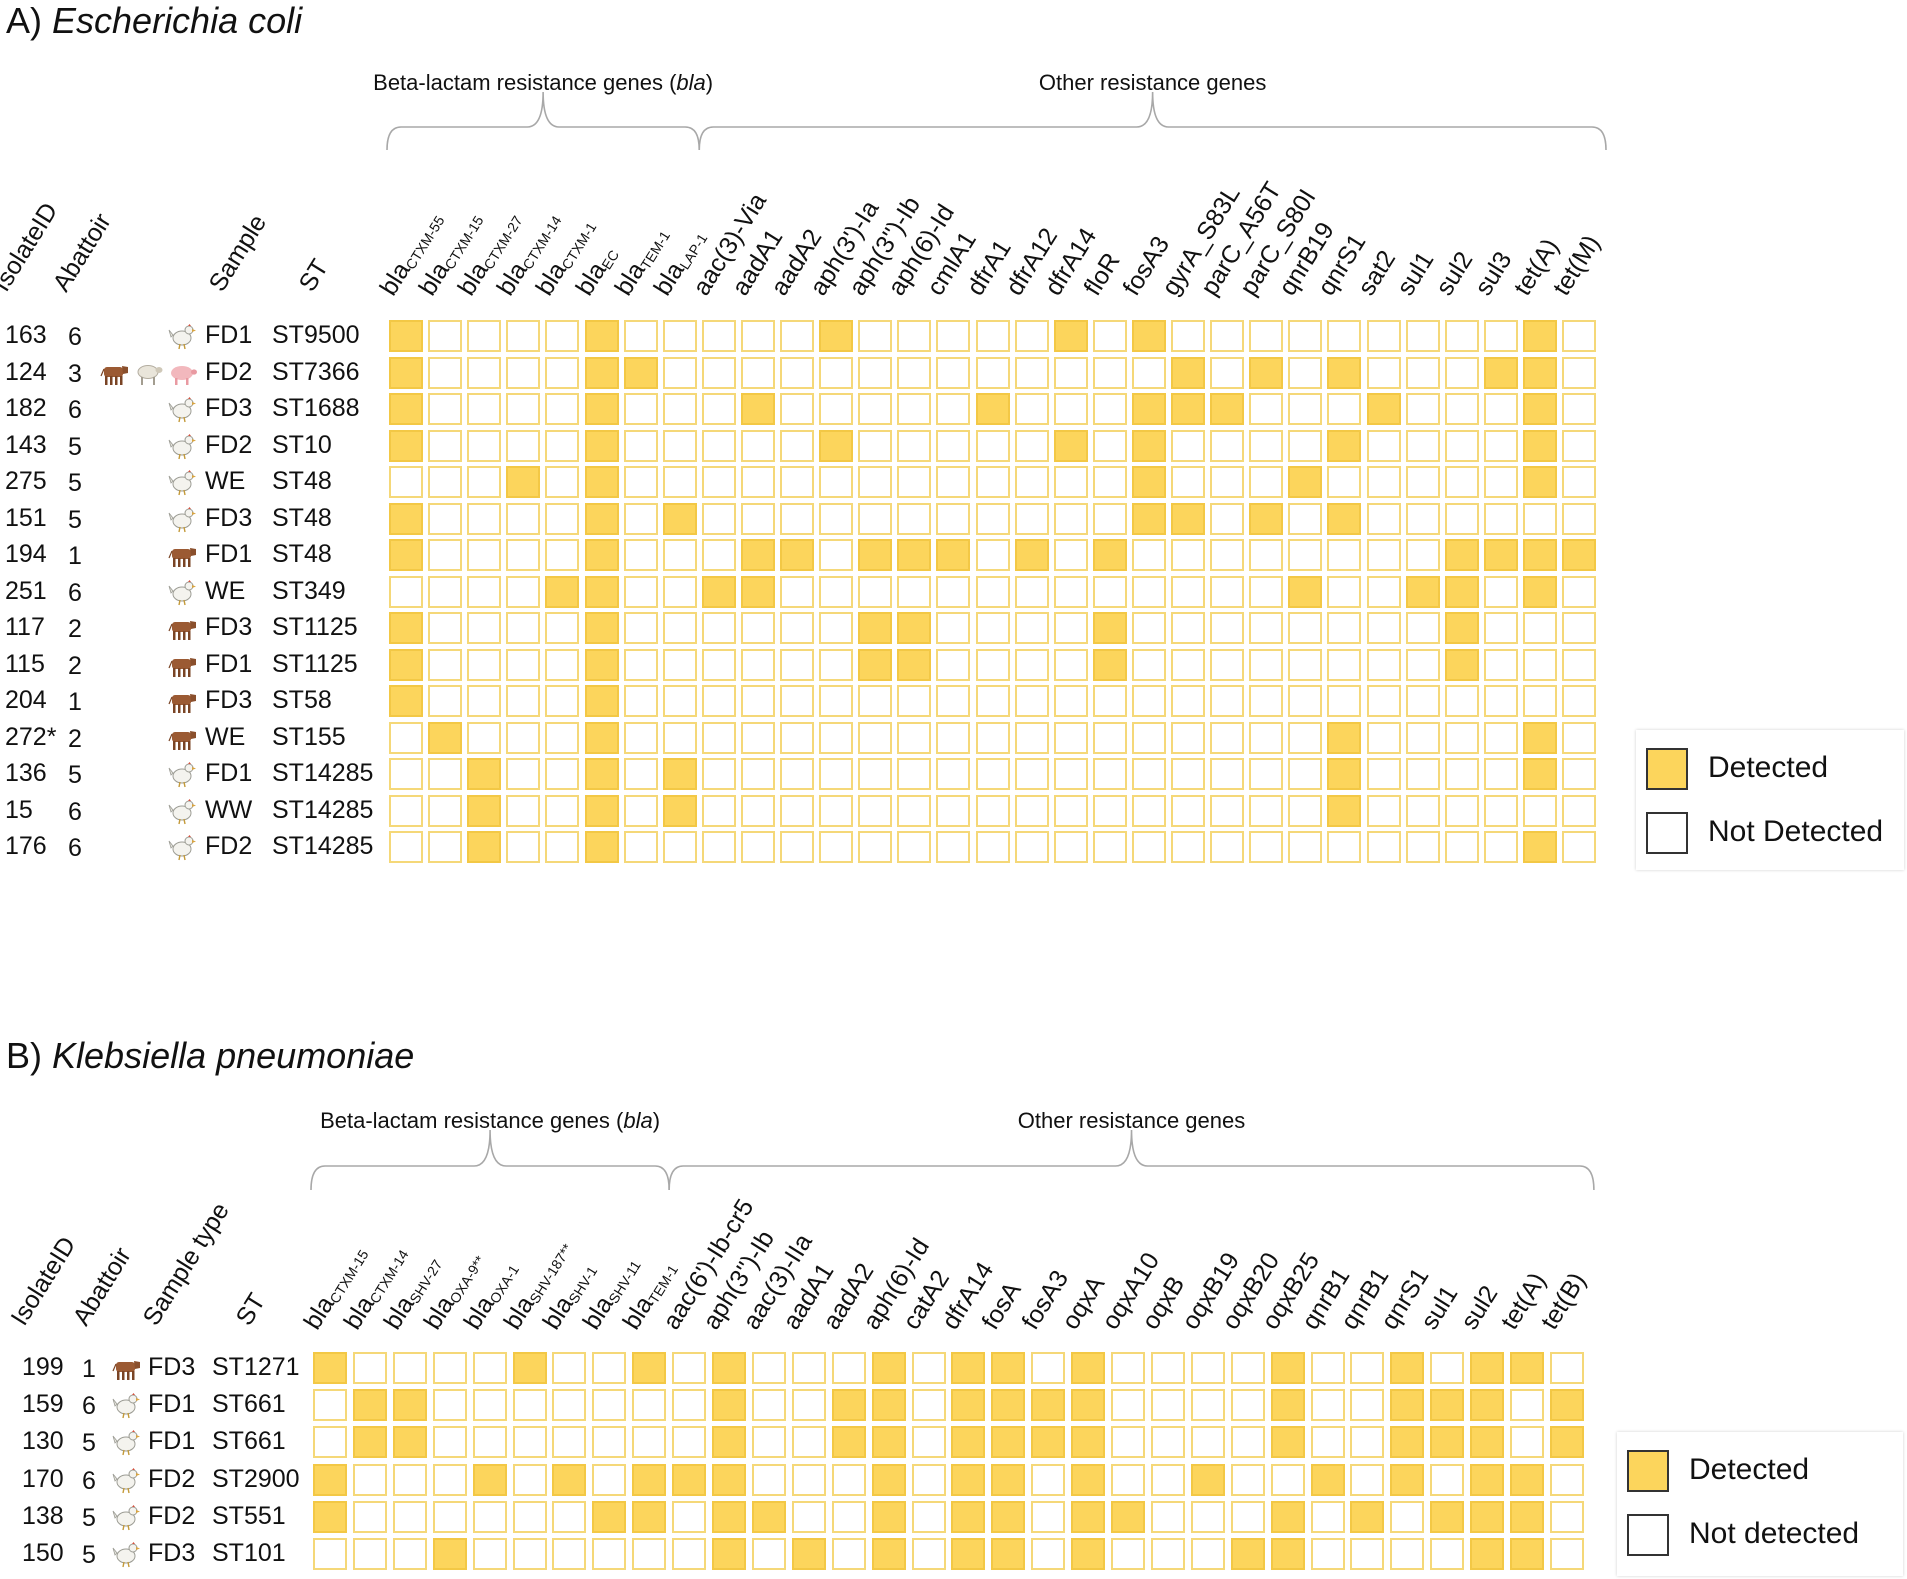 This screenshot has width=1907, height=1579. What do you see at coordinates (177, 20) in the screenshot?
I see `panel-title-species: Escherichia coli` at bounding box center [177, 20].